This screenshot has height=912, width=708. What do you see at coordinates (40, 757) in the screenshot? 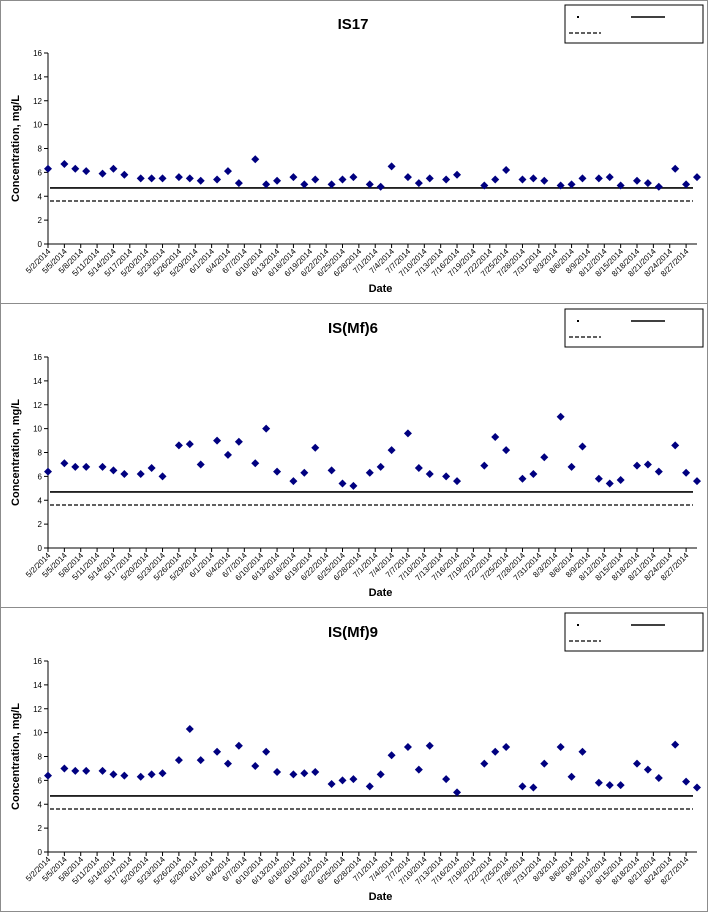
I see `y-tick-label: 8` at bounding box center [40, 757].